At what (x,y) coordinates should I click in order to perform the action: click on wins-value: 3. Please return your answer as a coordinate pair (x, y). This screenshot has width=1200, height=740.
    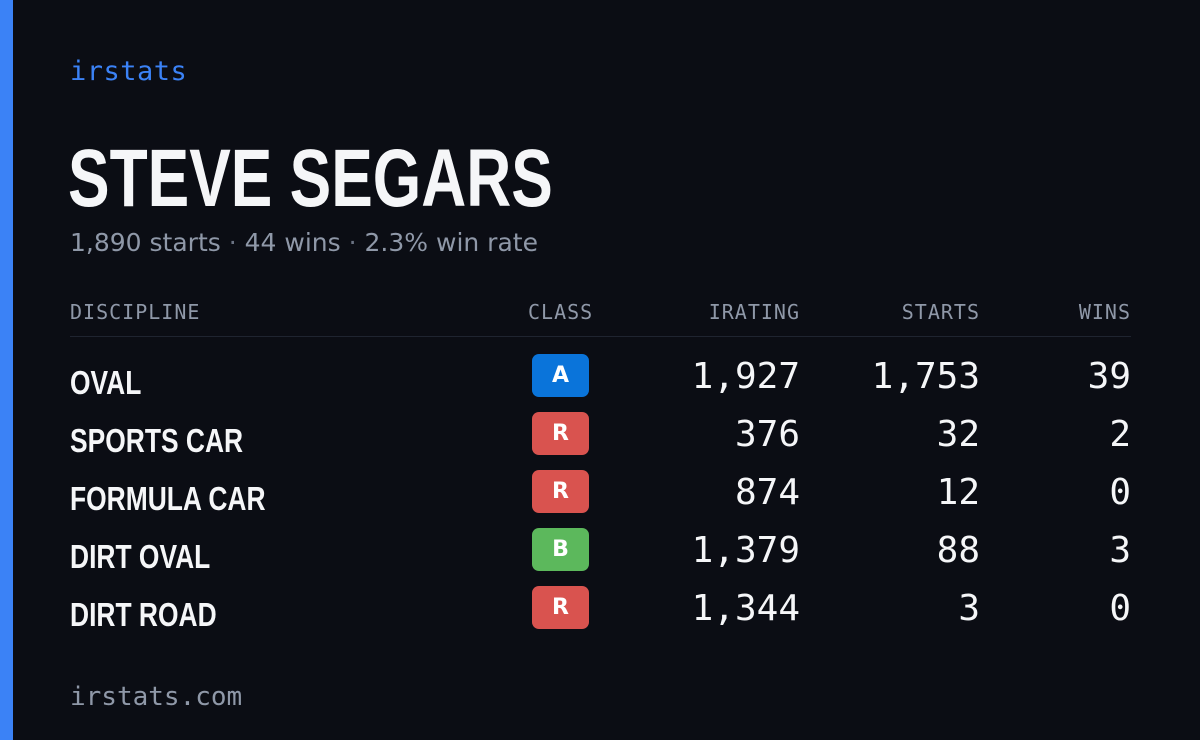
    Looking at the image, I should click on (1120, 550).